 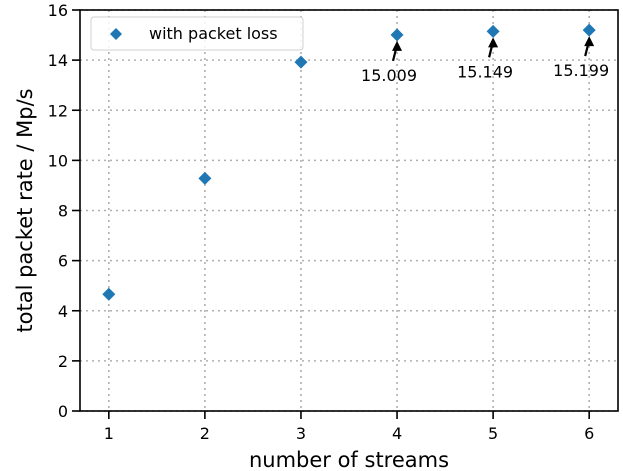 What do you see at coordinates (301, 433) in the screenshot?
I see `x-tick-label: 3` at bounding box center [301, 433].